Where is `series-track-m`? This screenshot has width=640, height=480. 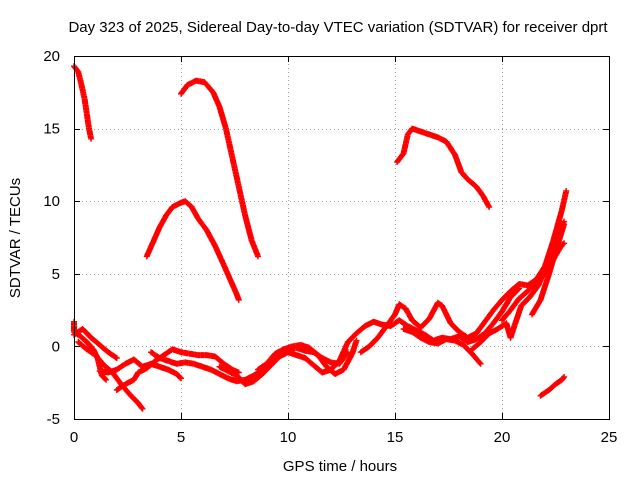 series-track-m is located at coordinates (307, 357).